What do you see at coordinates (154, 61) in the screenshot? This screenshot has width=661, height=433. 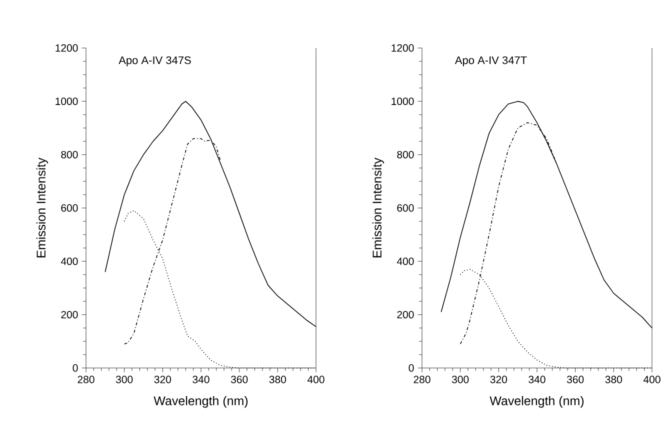 I see `text: Apo A-IV 347S` at bounding box center [154, 61].